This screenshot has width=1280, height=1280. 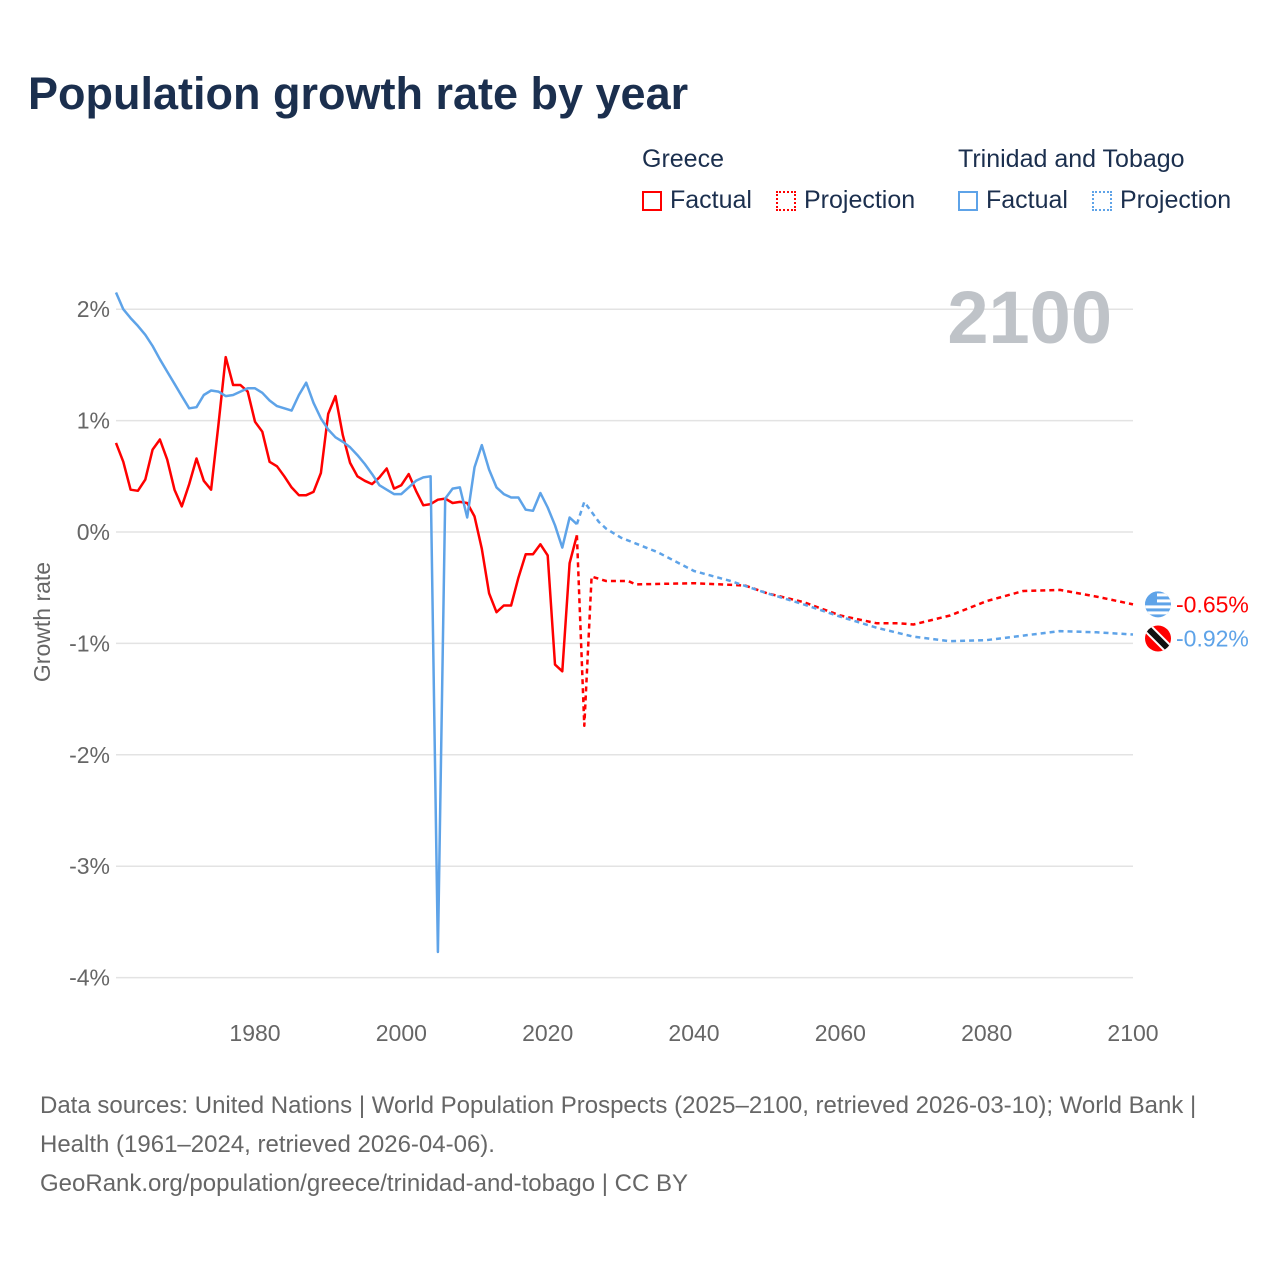 What do you see at coordinates (1212, 604) in the screenshot?
I see `end-label-greece: -0.65%` at bounding box center [1212, 604].